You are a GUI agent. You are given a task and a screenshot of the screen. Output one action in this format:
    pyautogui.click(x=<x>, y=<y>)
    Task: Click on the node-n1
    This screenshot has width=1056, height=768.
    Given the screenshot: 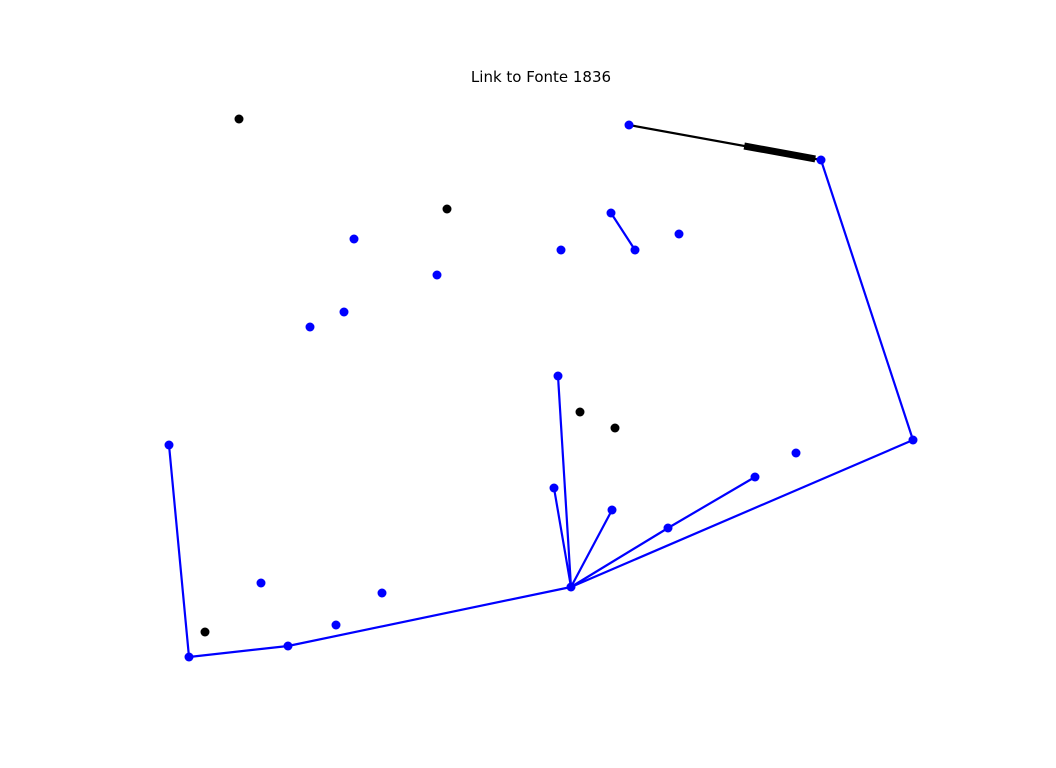 What is the action you would take?
    pyautogui.click(x=239, y=119)
    